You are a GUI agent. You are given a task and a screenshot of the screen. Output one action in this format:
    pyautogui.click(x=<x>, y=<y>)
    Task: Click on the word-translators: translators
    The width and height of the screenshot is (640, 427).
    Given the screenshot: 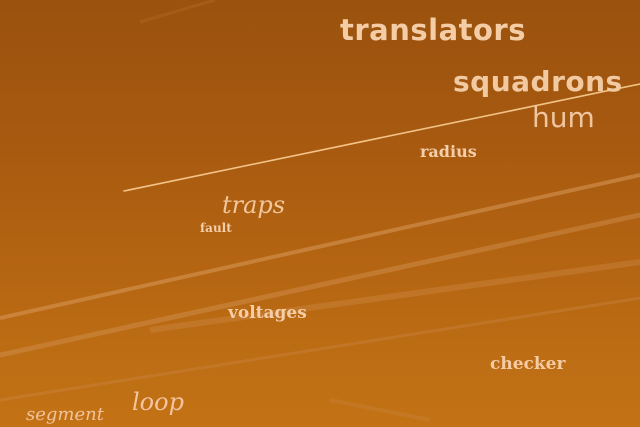 What is the action you would take?
    pyautogui.click(x=433, y=30)
    